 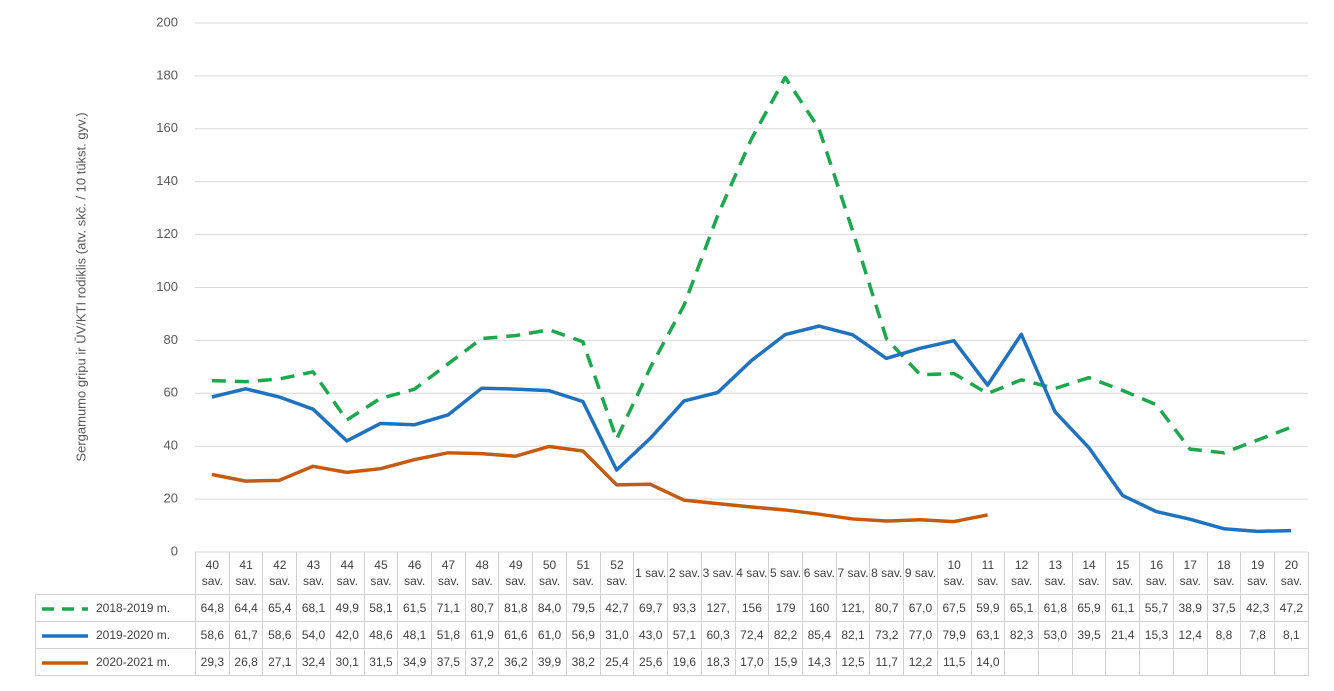 What do you see at coordinates (549, 608) in the screenshot?
I see `data-label: 84,0` at bounding box center [549, 608].